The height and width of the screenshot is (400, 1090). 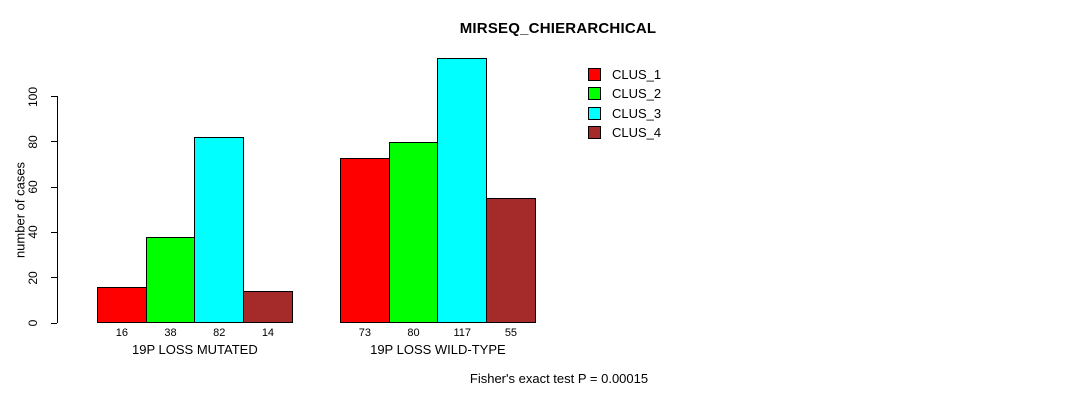 I want to click on bar-clus_1-group1, so click(x=122, y=304).